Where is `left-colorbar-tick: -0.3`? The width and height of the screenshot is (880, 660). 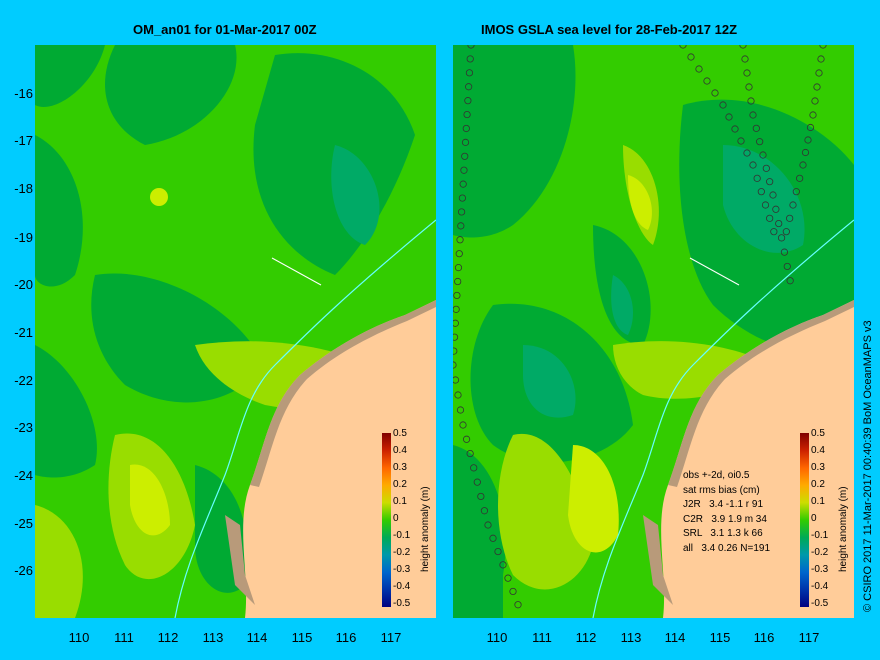 left-colorbar-tick: -0.3 is located at coordinates (402, 569).